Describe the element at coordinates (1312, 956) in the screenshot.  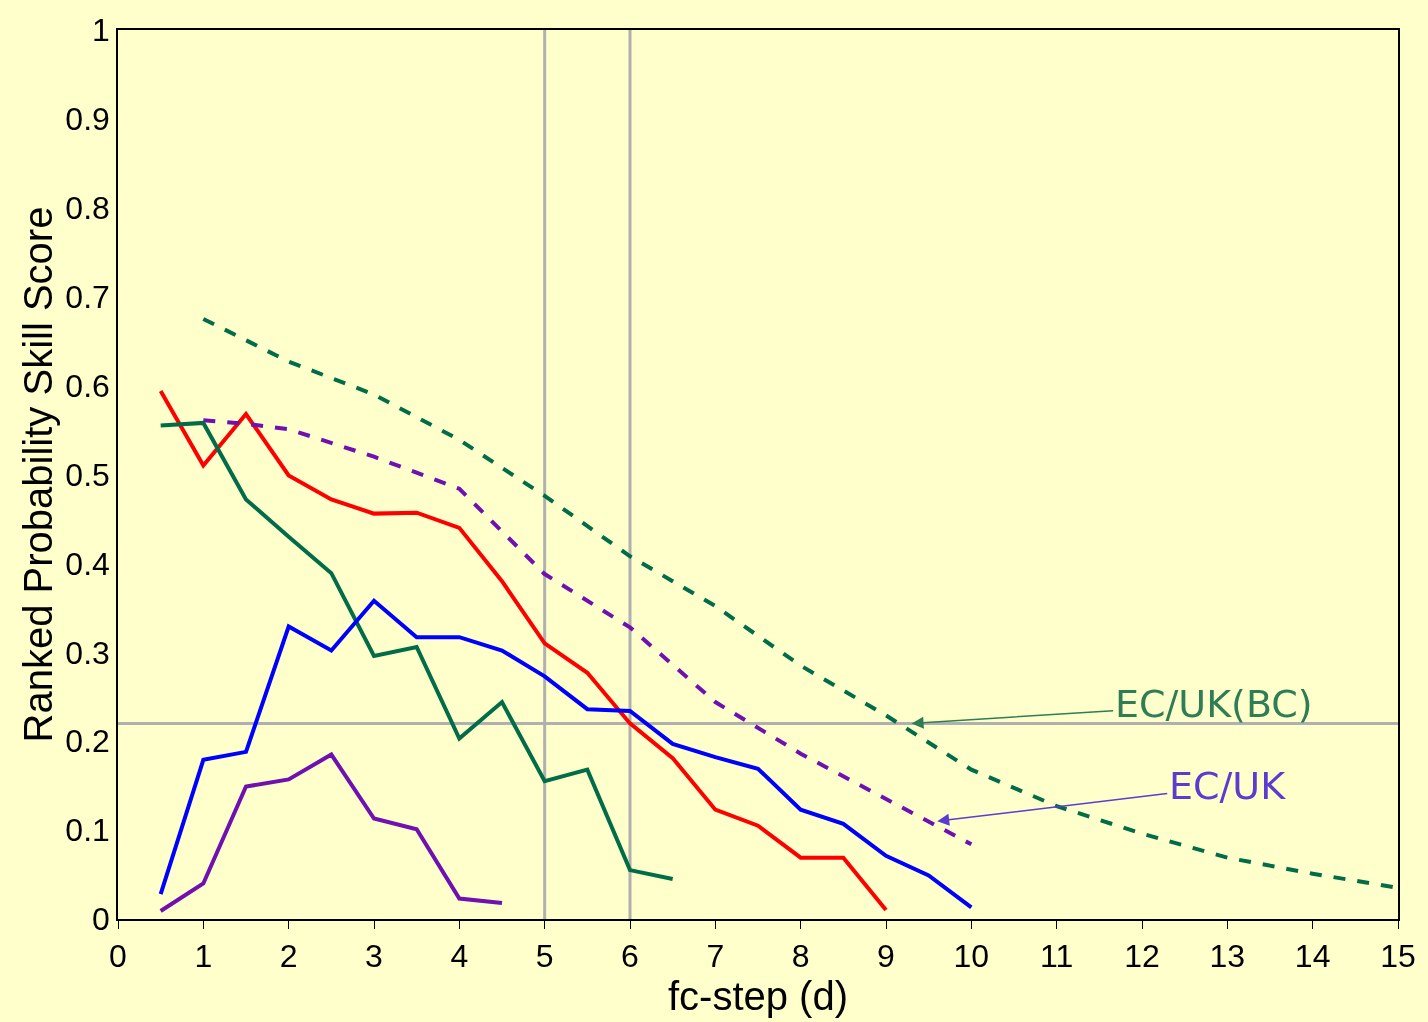
I see `x-tick-label: 14` at that location.